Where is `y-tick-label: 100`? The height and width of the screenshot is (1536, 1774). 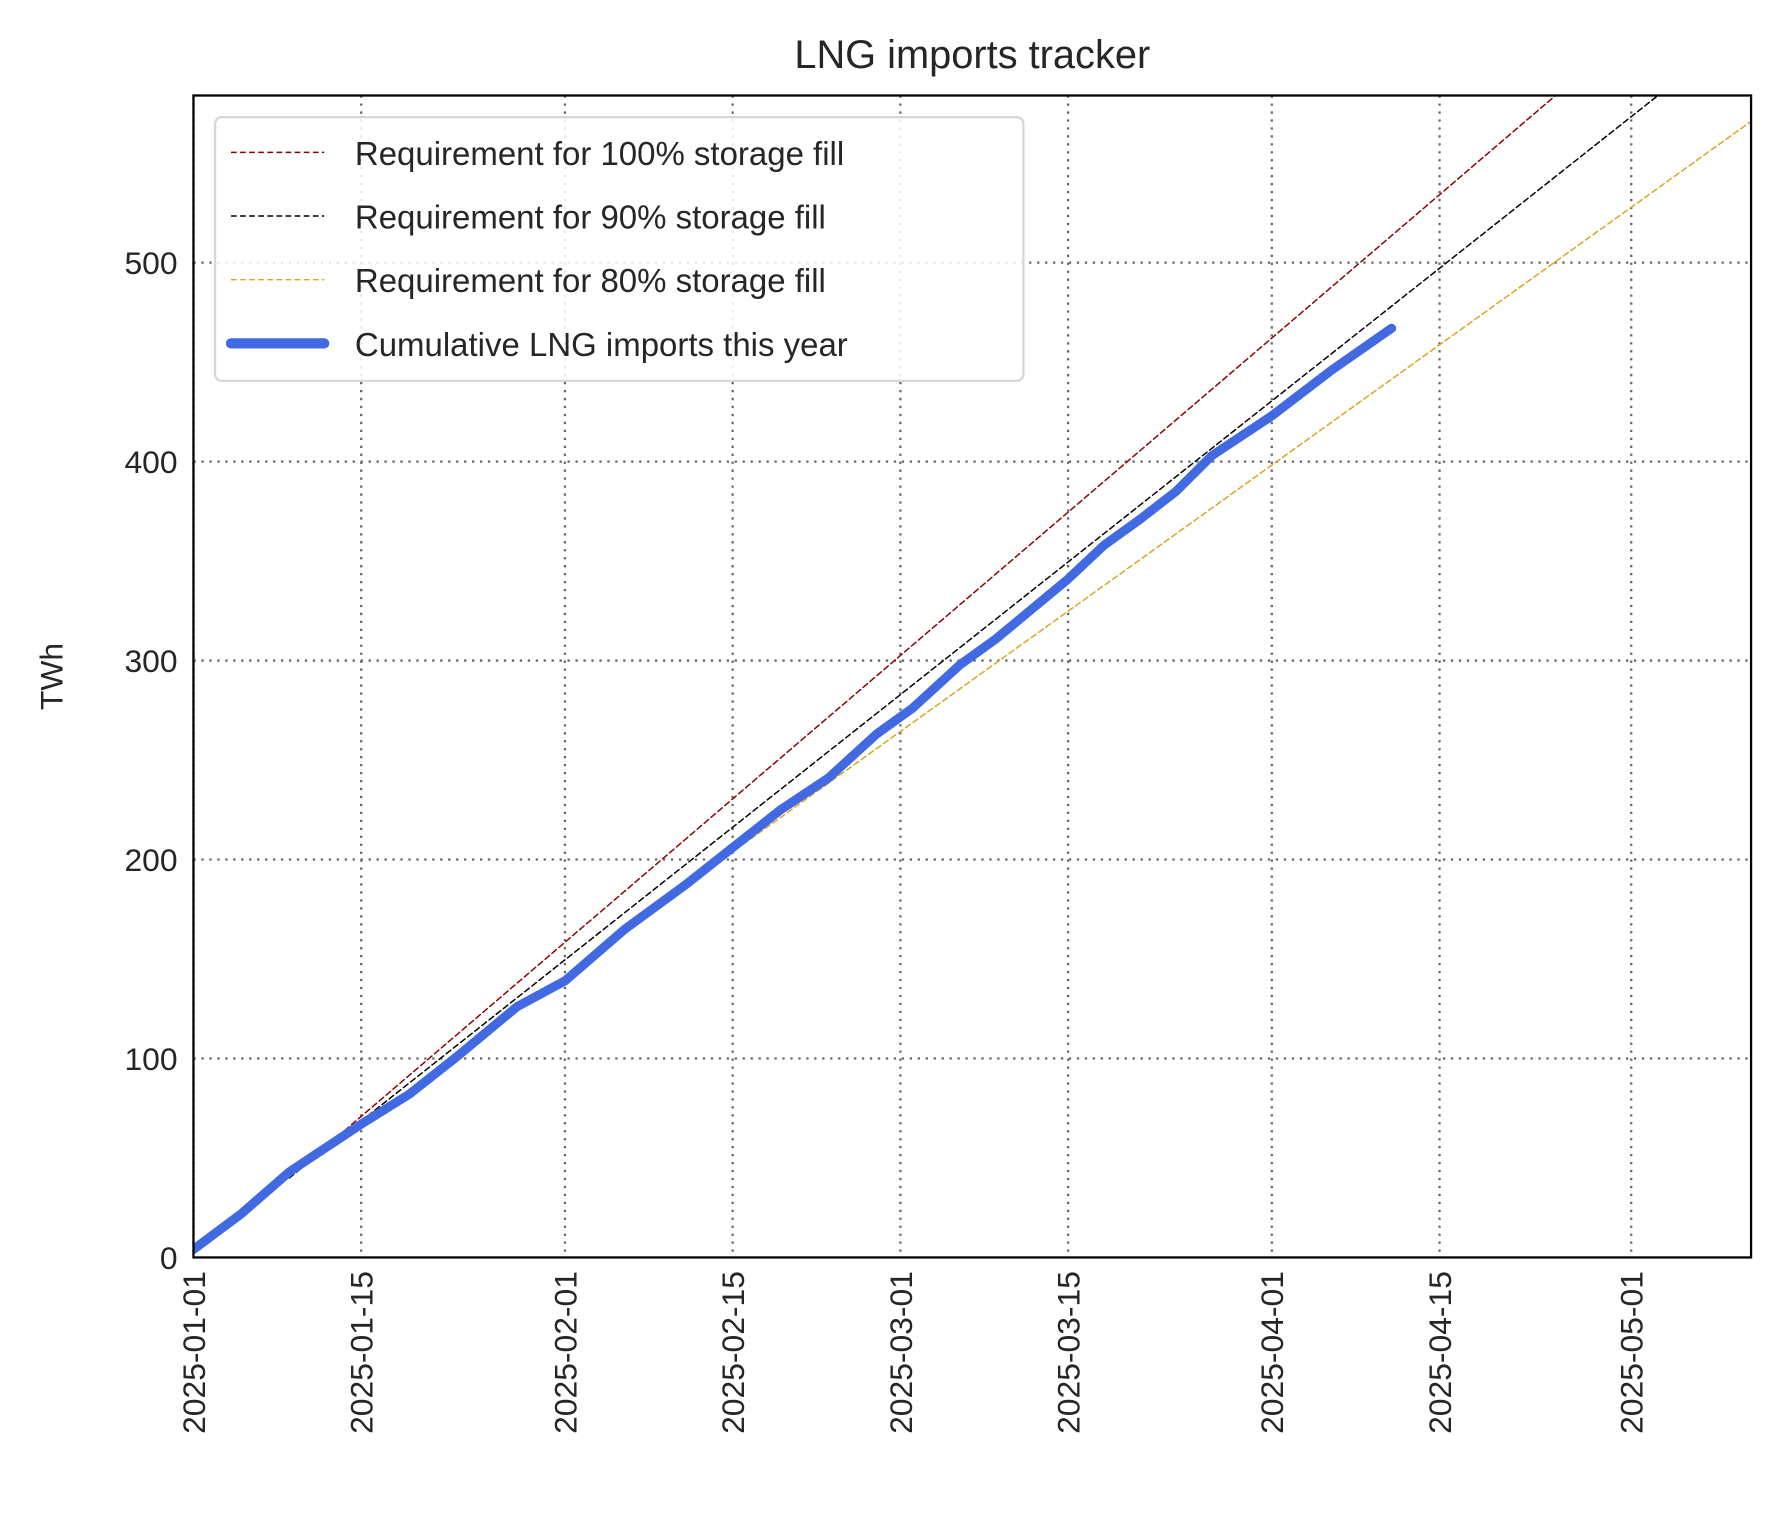 y-tick-label: 100 is located at coordinates (150, 1059).